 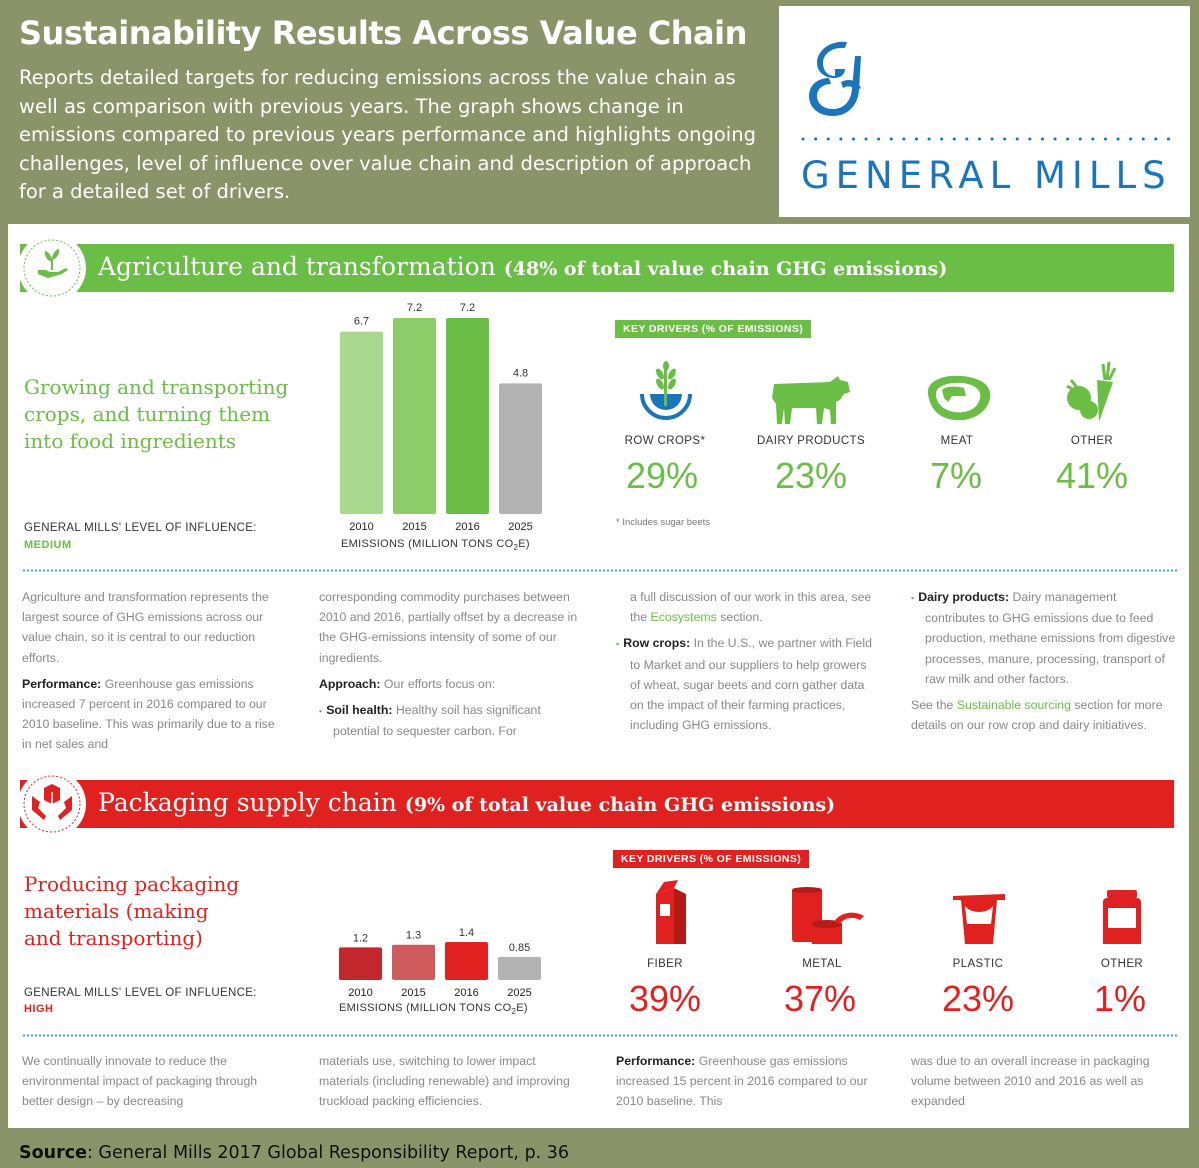 I want to click on driver-name-dairy: DAIRY PRODUCTS, so click(x=811, y=441).